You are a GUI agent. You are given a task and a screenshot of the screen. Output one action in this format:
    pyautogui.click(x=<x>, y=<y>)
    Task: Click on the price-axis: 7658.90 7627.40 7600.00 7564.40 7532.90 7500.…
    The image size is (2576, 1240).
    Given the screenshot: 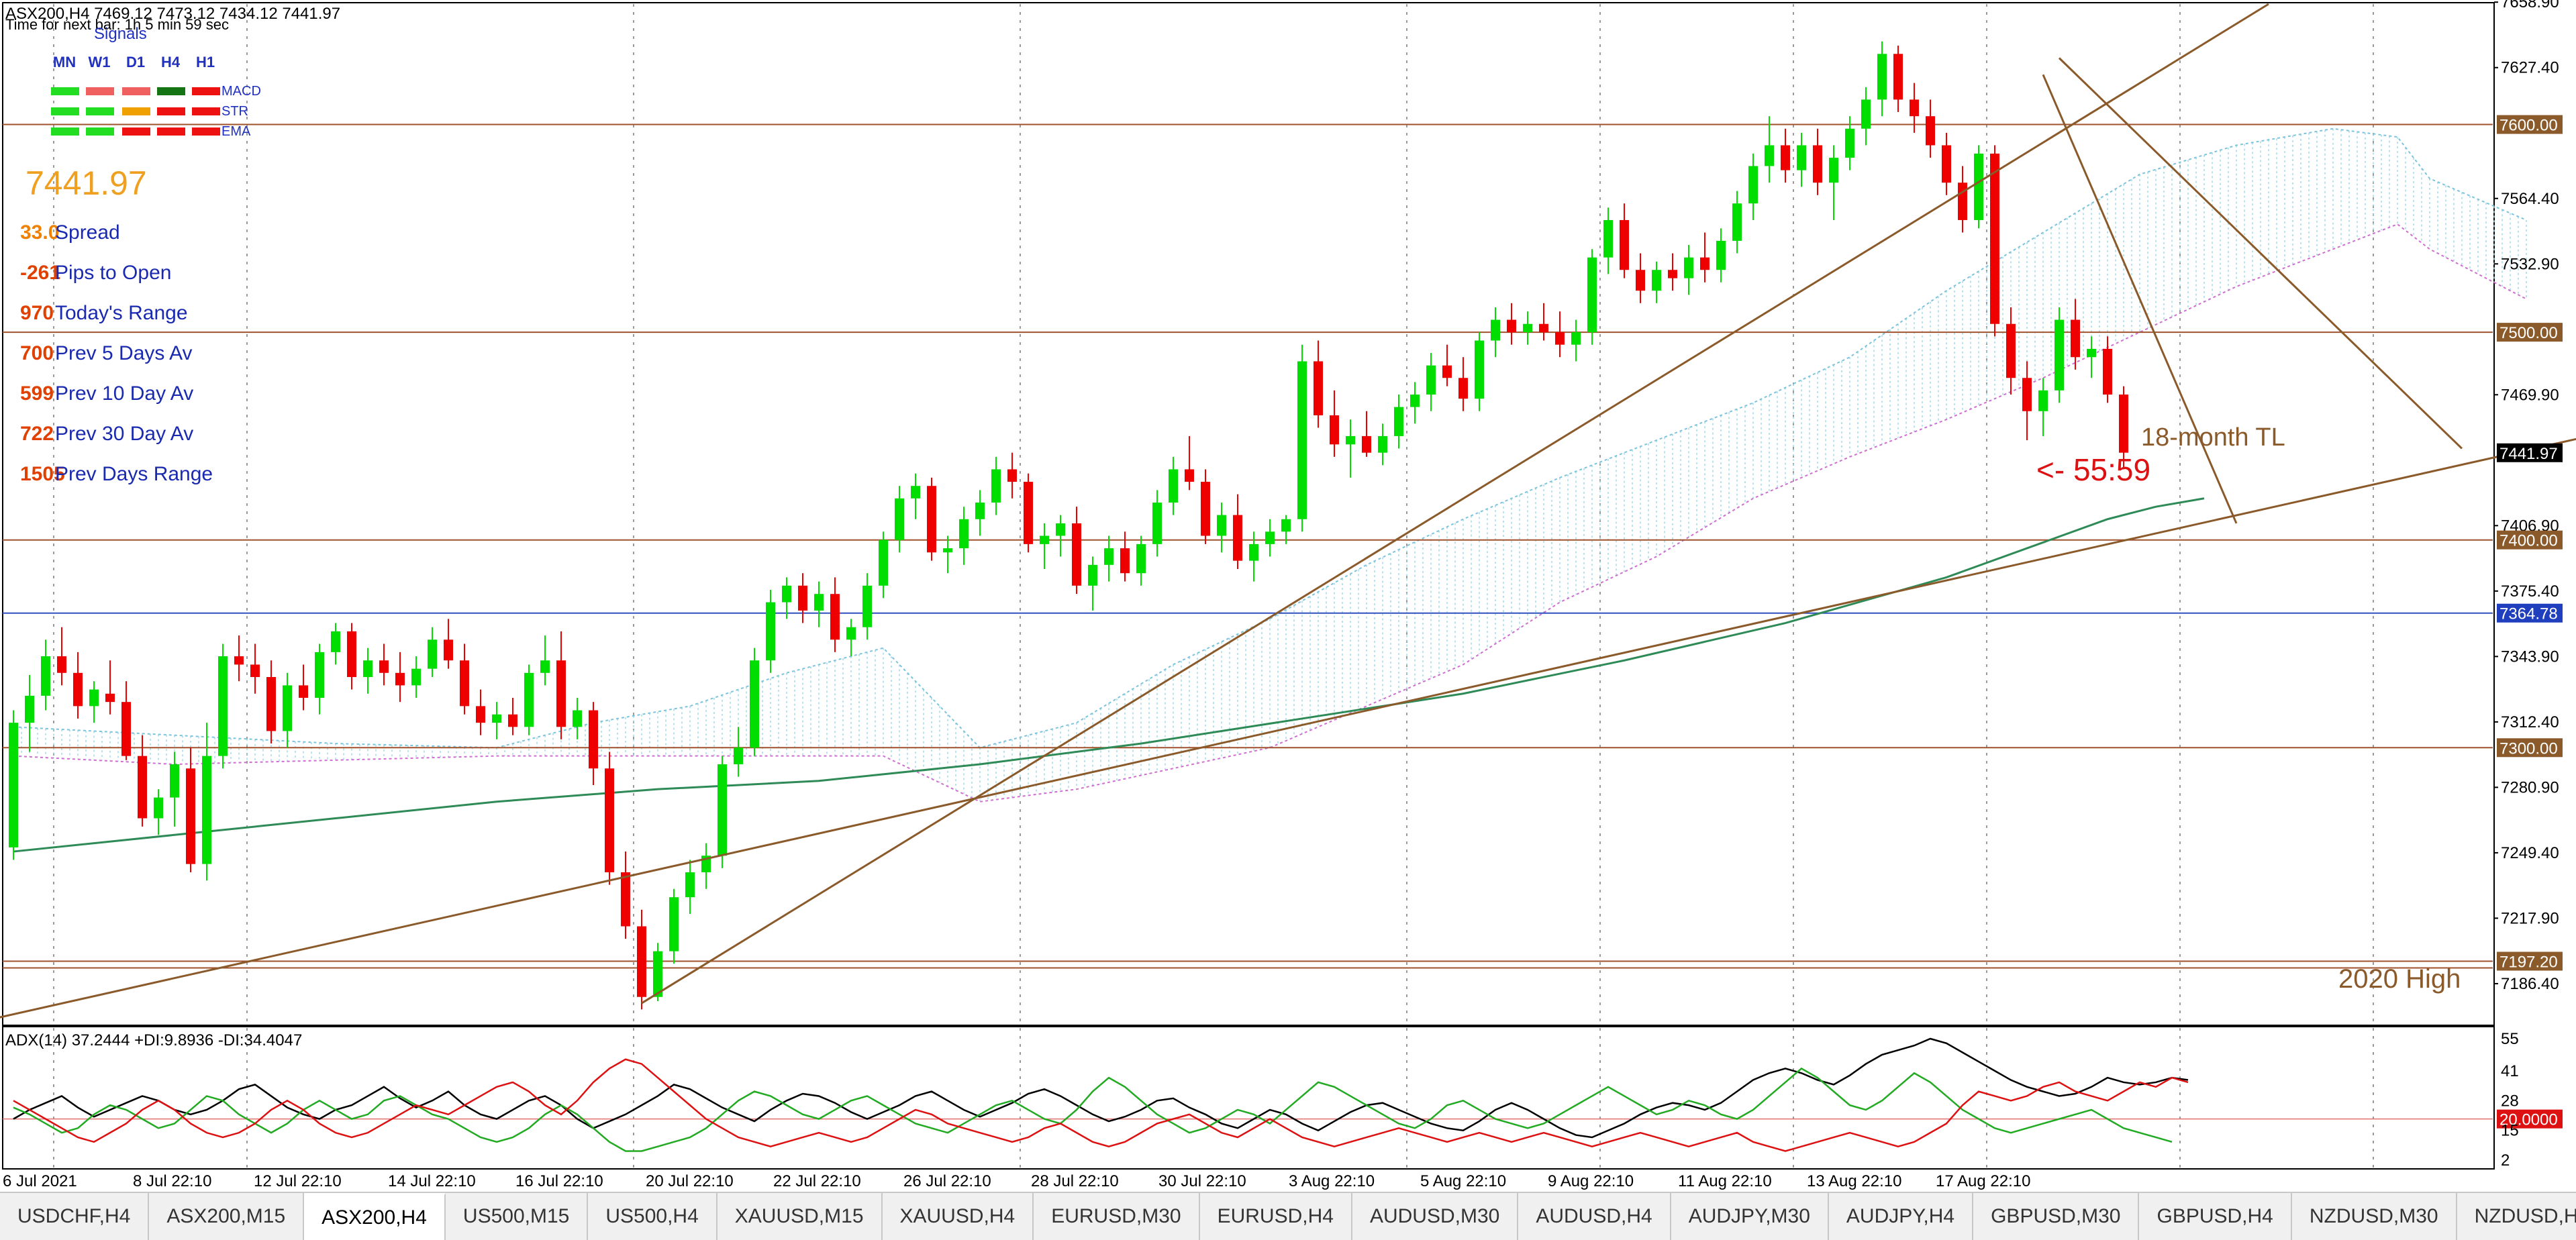 What is the action you would take?
    pyautogui.click(x=2528, y=496)
    